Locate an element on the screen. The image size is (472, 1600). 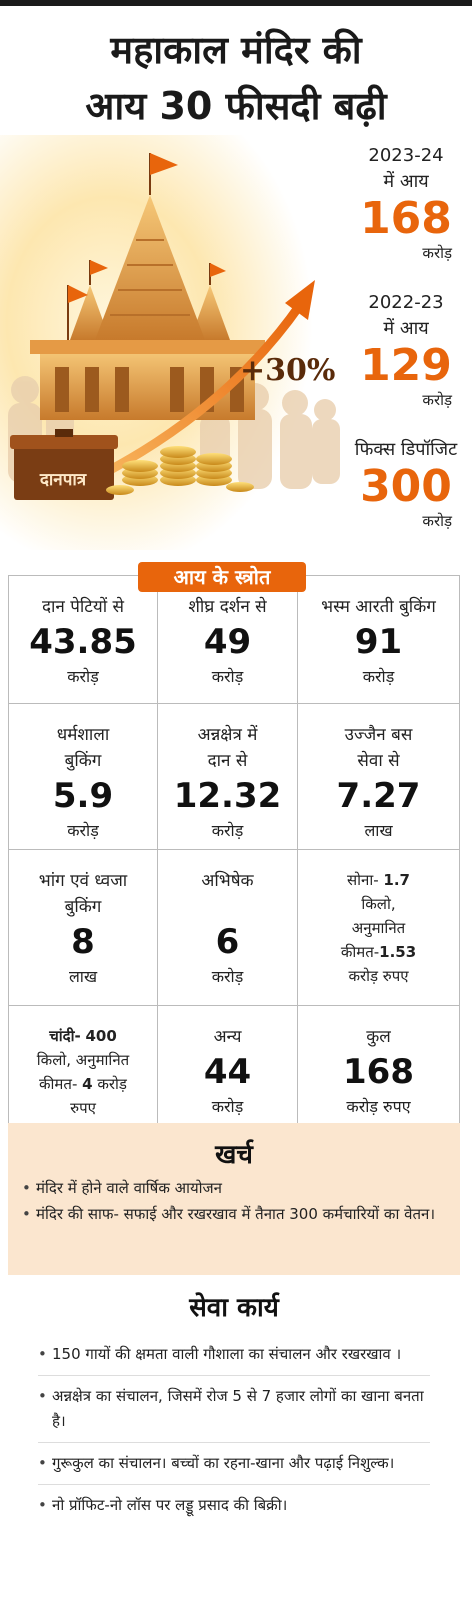
title-line-1: महाकाल मंदिर की is located at coordinates (236, 50).